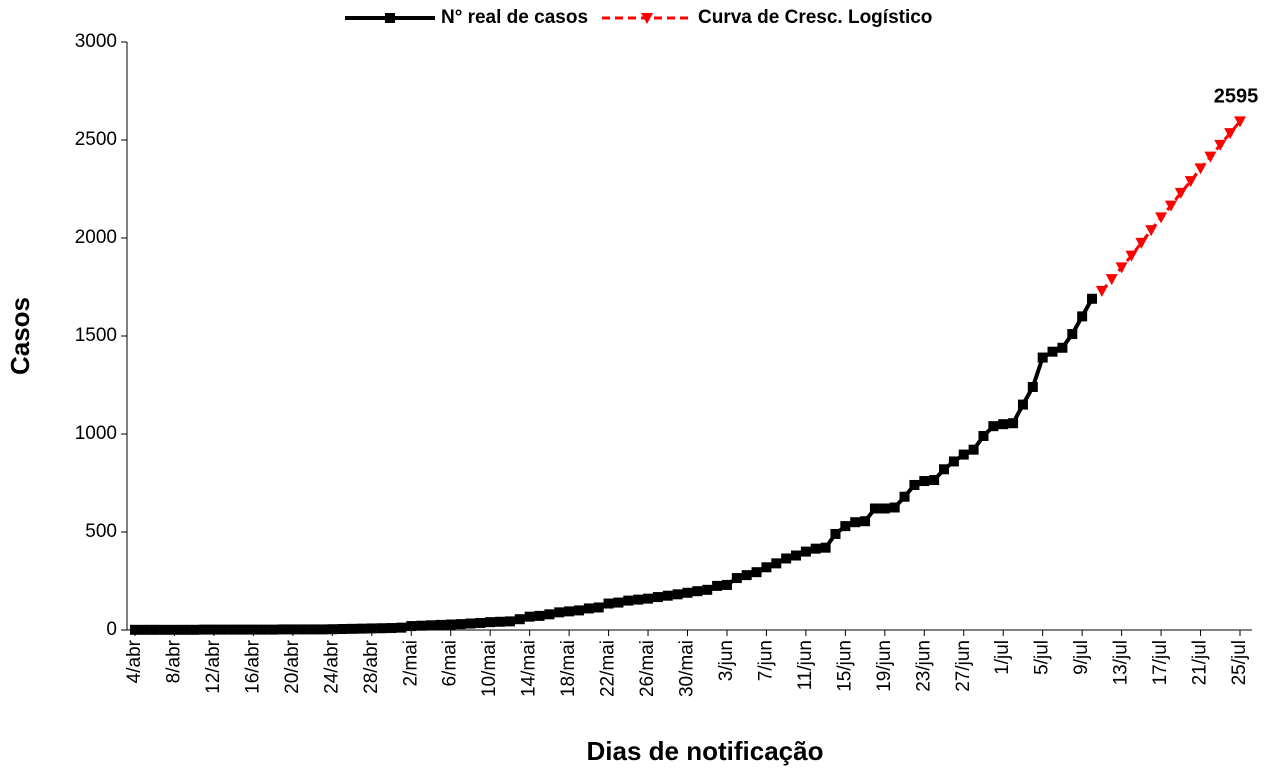 The image size is (1274, 774). I want to click on x-tick-label: 7/jun, so click(765, 660).